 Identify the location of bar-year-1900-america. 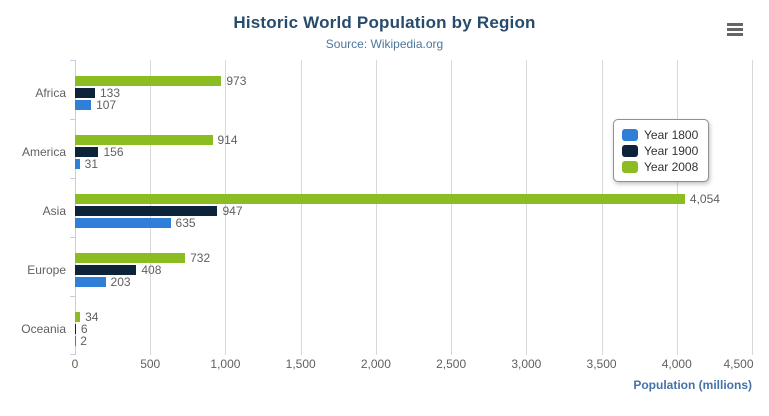
(87, 152).